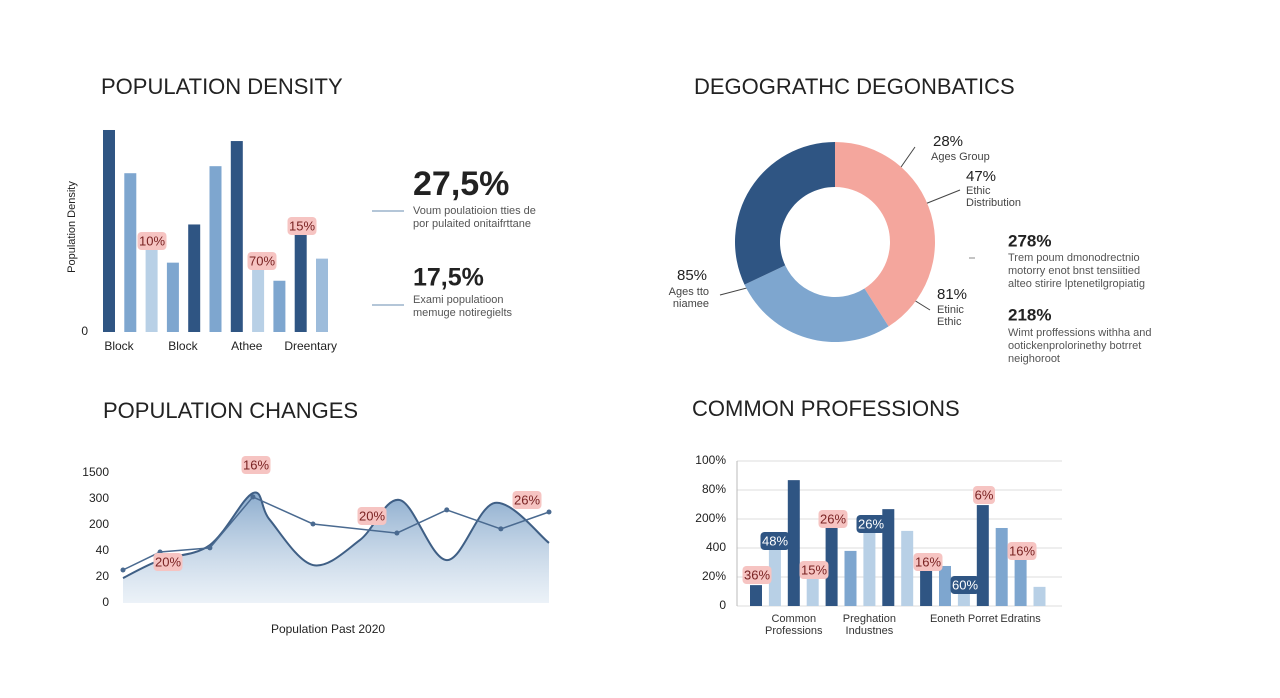  I want to click on annotation: 48%, so click(775, 540).